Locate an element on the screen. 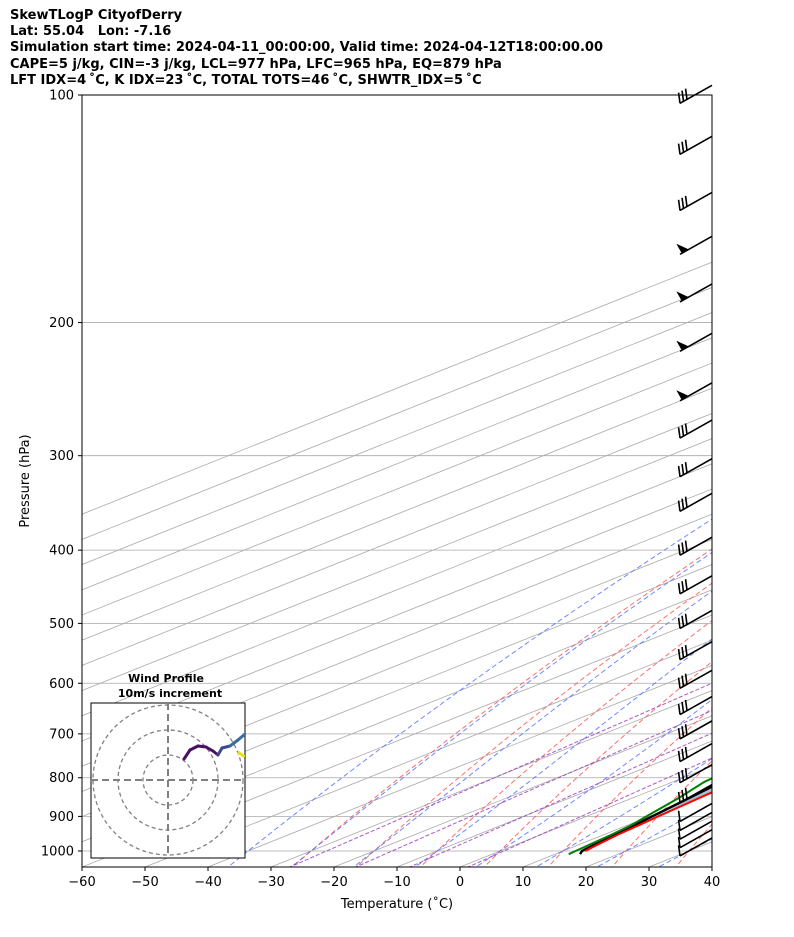 The width and height of the screenshot is (794, 937). x-axis-label: Temperature (˚C) is located at coordinates (396, 904).